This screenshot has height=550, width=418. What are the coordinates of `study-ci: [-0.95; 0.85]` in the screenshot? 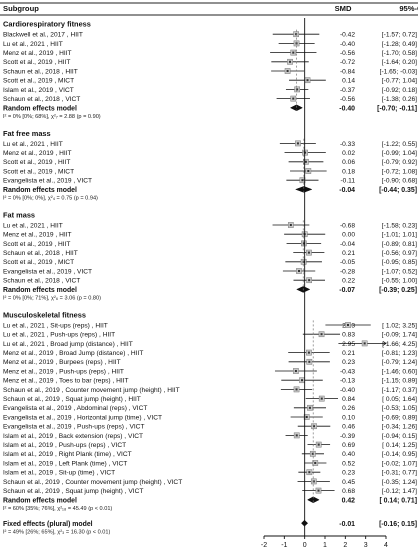 It's located at (399, 262).